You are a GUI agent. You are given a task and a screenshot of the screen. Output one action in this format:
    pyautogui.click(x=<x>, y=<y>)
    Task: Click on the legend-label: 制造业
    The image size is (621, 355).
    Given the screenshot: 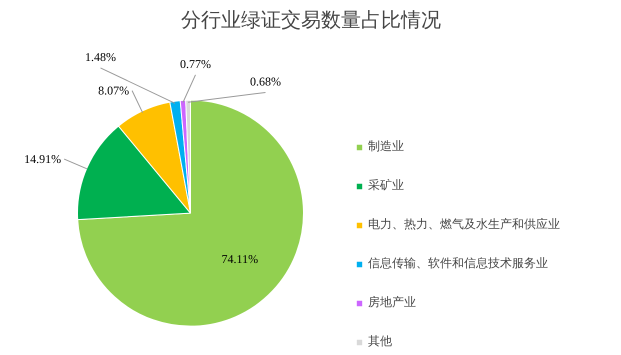 What is the action you would take?
    pyautogui.click(x=386, y=146)
    